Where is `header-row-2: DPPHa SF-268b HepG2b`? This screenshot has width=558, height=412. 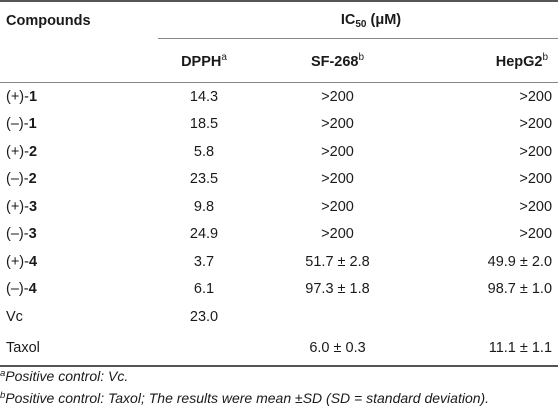
header-row-2: DPPHa SF-268b HepG2b is located at coordinates (279, 61).